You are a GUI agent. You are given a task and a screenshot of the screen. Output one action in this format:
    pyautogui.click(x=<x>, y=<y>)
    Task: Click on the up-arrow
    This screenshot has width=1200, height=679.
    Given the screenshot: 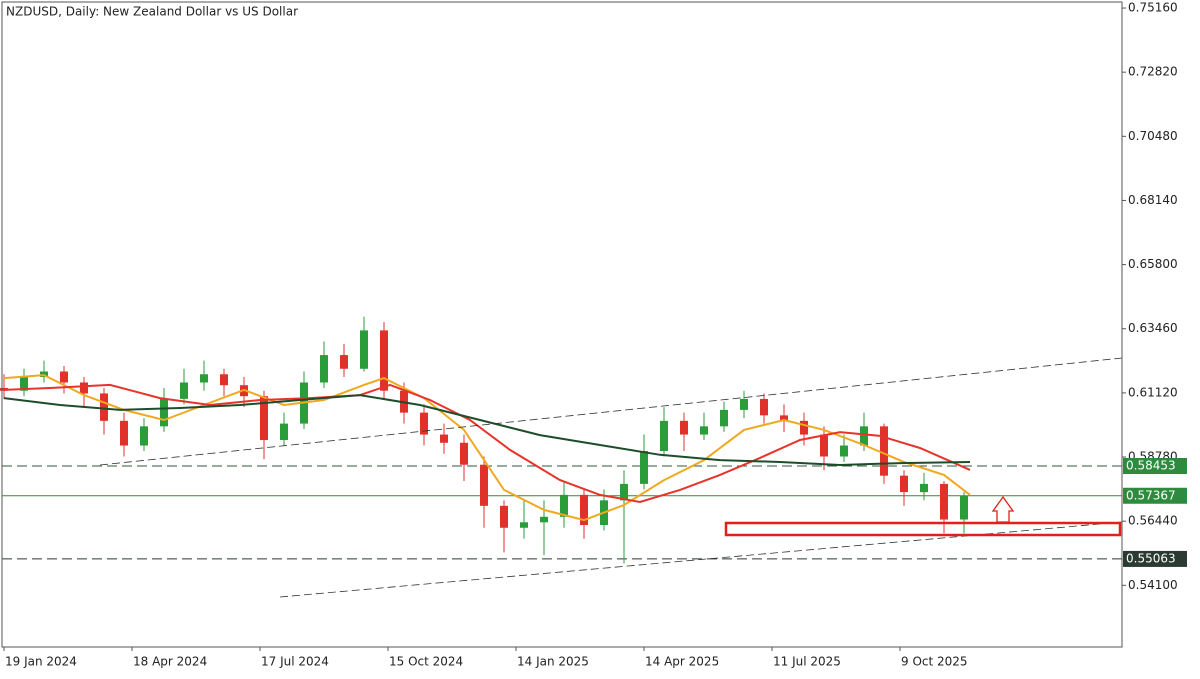 What is the action you would take?
    pyautogui.click(x=1003, y=509)
    